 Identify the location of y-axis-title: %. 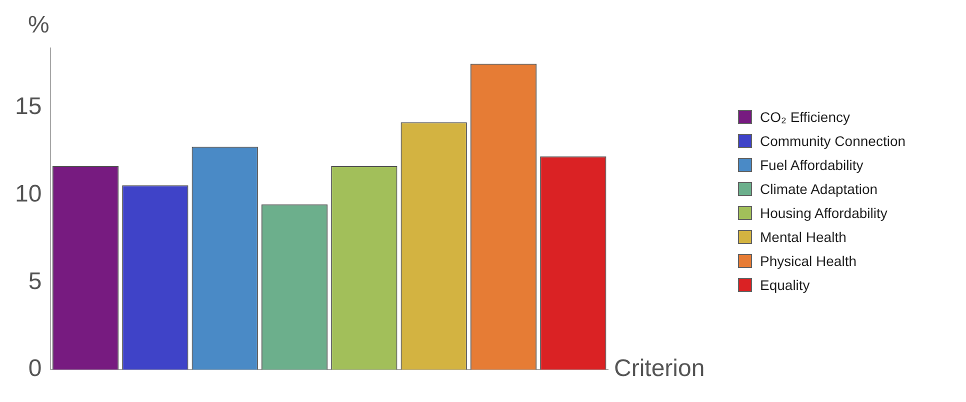
(39, 25).